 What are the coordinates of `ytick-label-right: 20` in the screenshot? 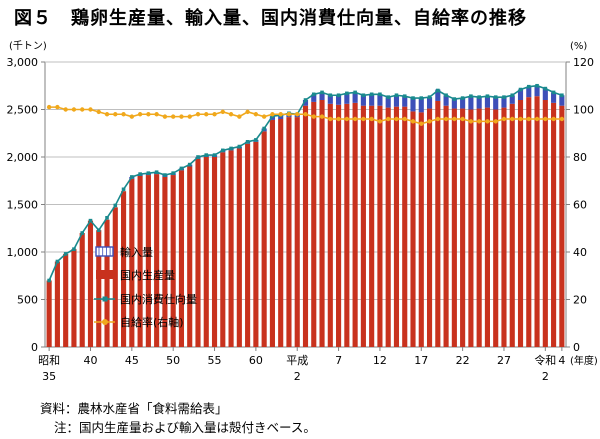 It's located at (580, 300).